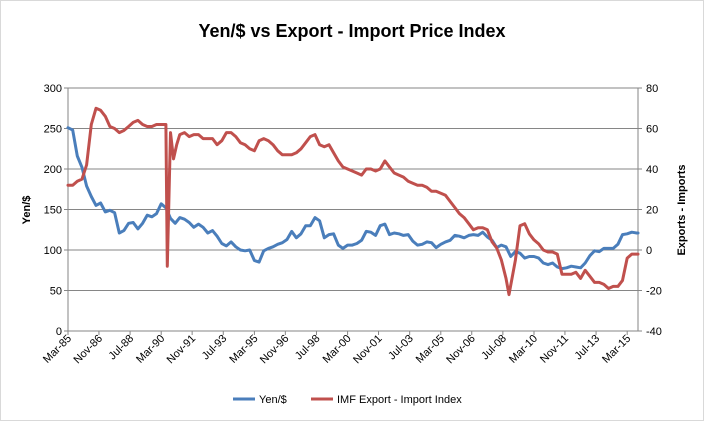 This screenshot has width=704, height=421. What do you see at coordinates (243, 349) in the screenshot?
I see `x-tick-label: Mar-95` at bounding box center [243, 349].